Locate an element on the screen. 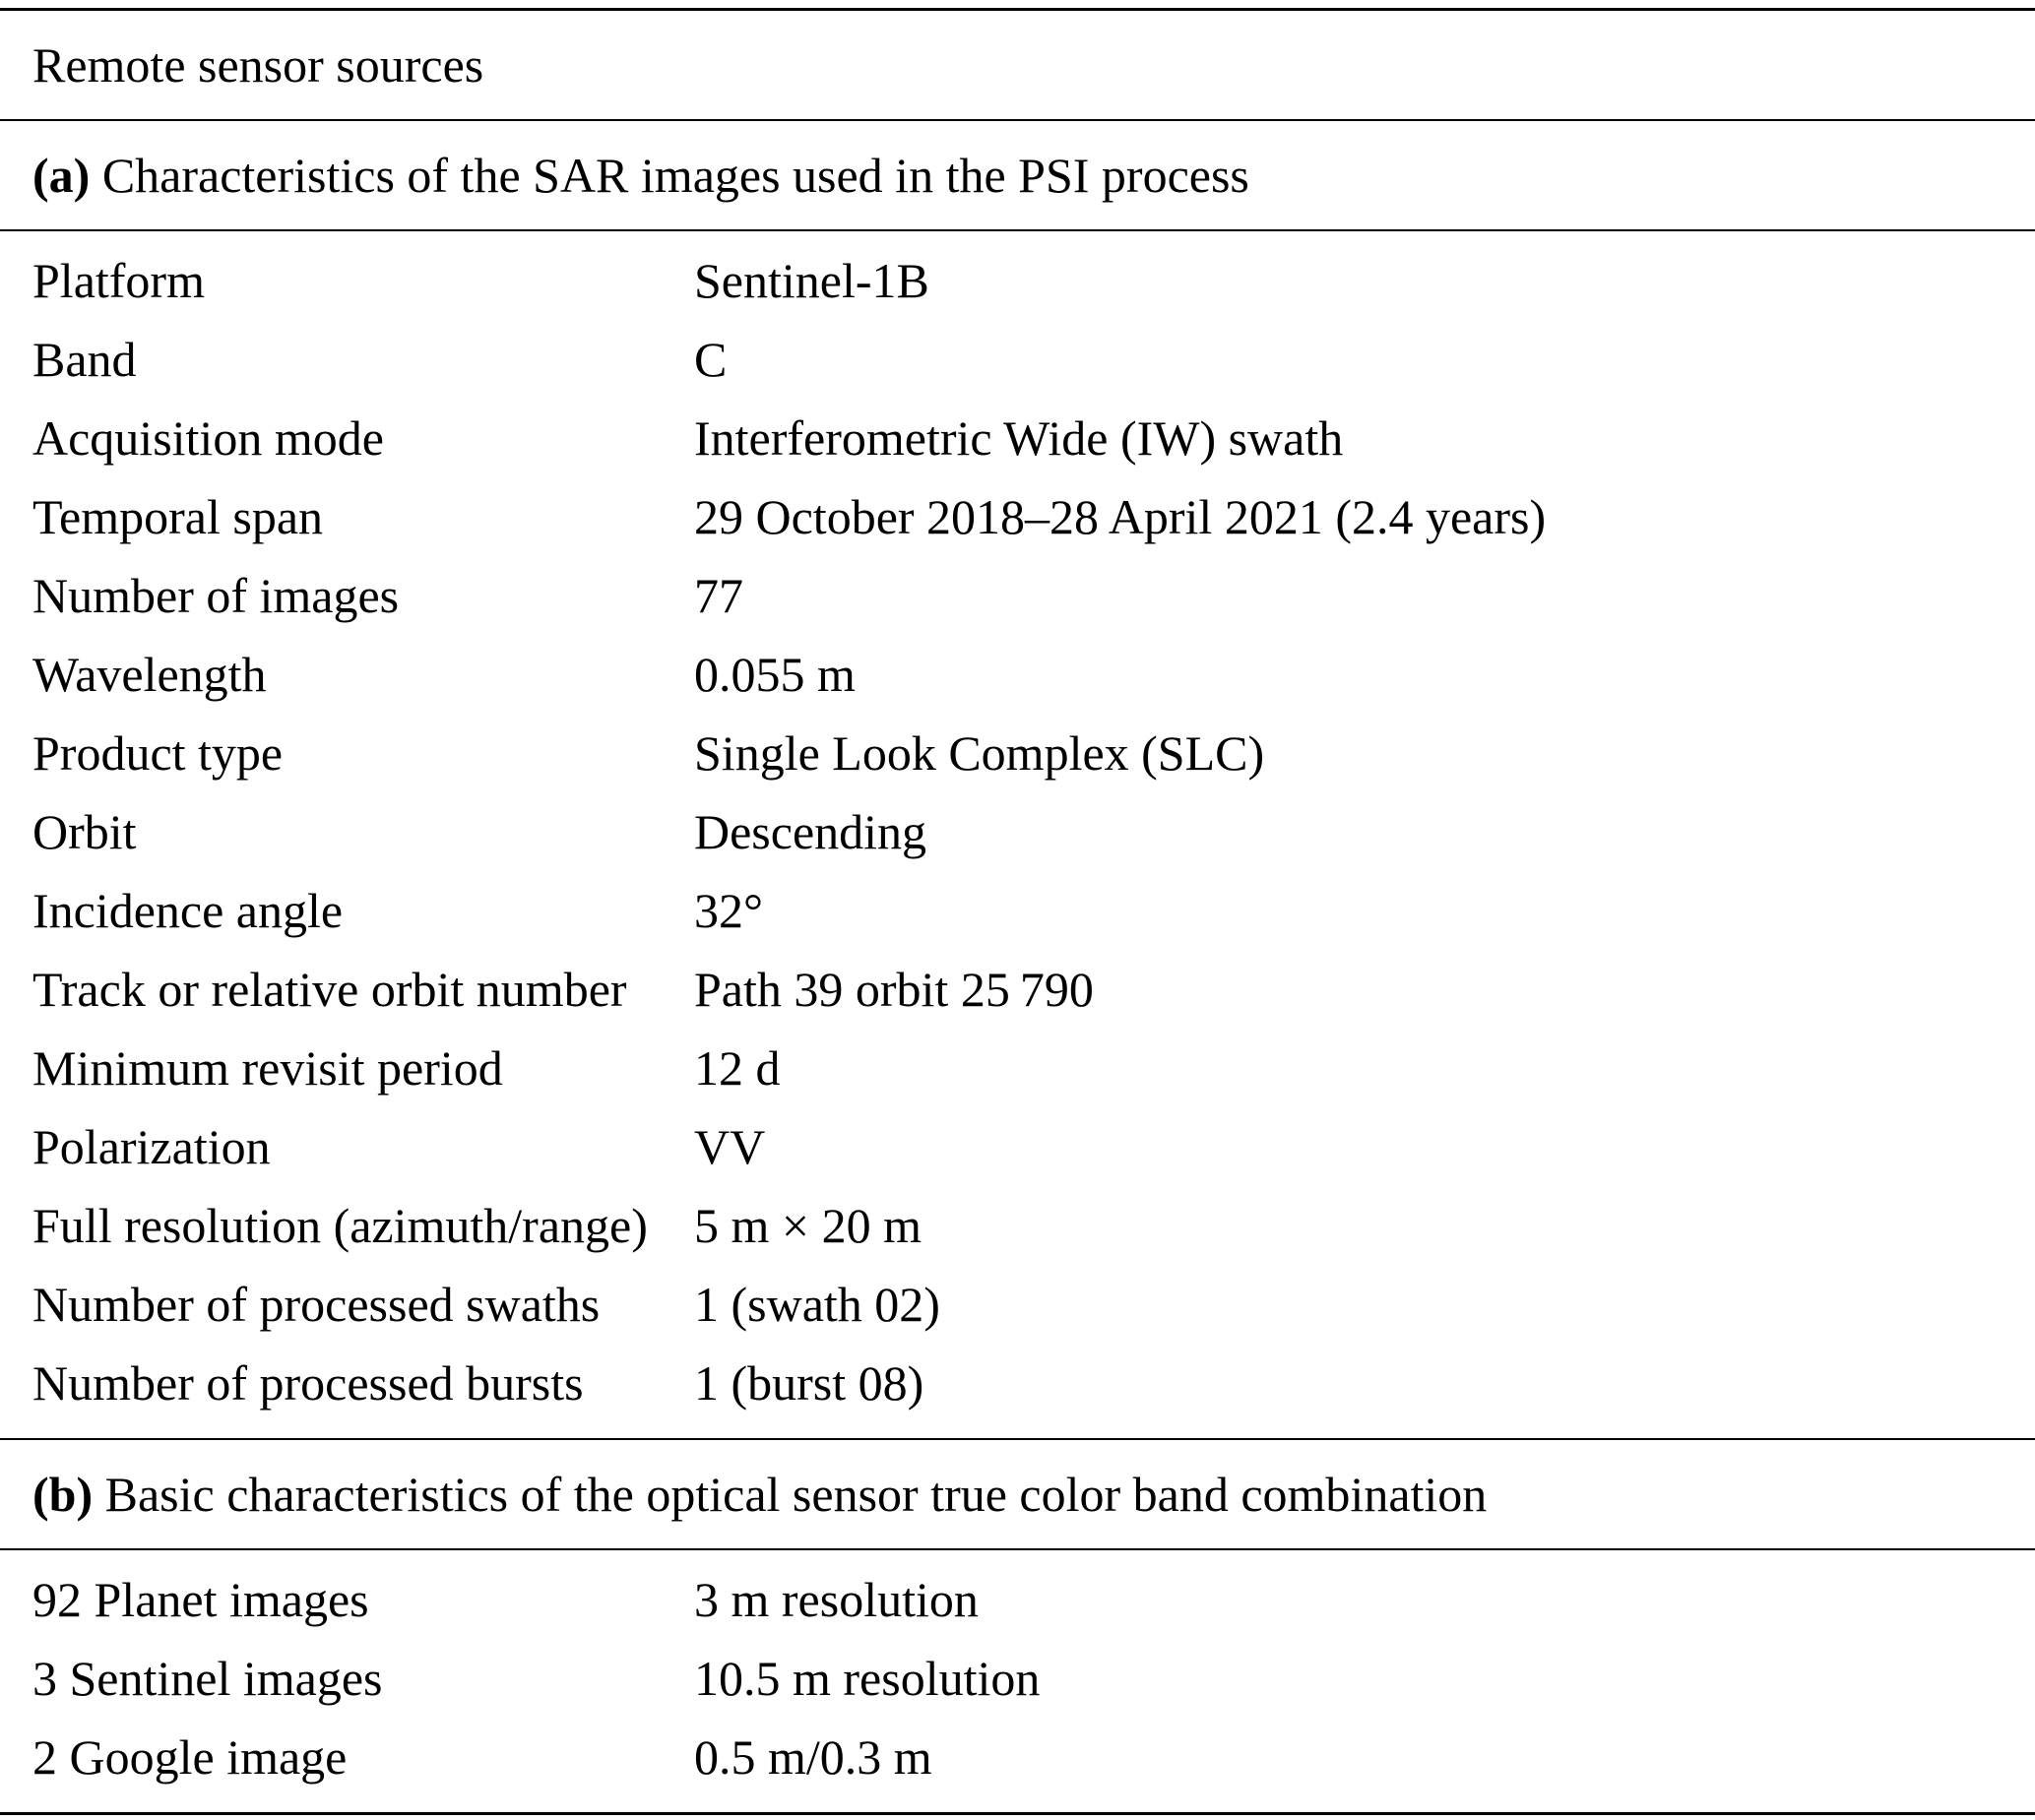  row-value: Descending is located at coordinates (810, 831).